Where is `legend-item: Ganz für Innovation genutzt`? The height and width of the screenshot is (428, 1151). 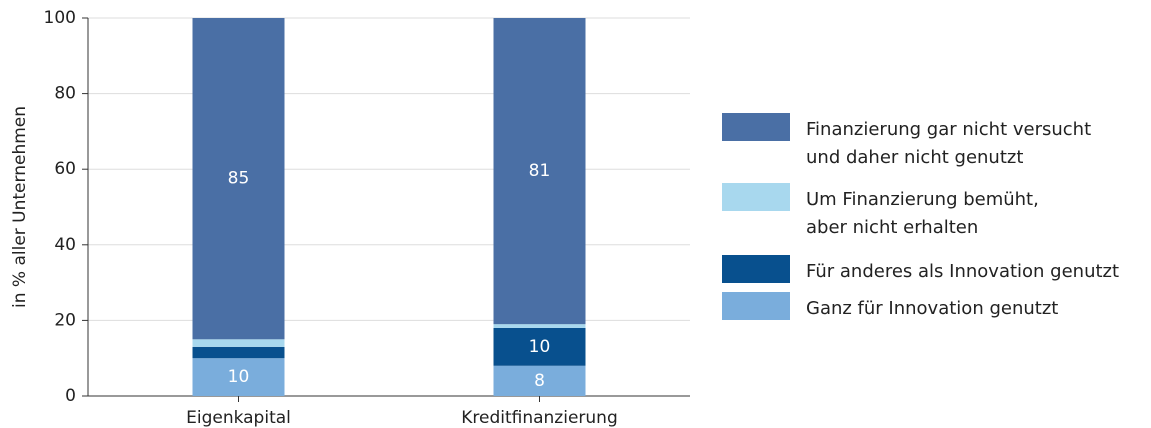
legend-item: Ganz für Innovation genutzt is located at coordinates (890, 307).